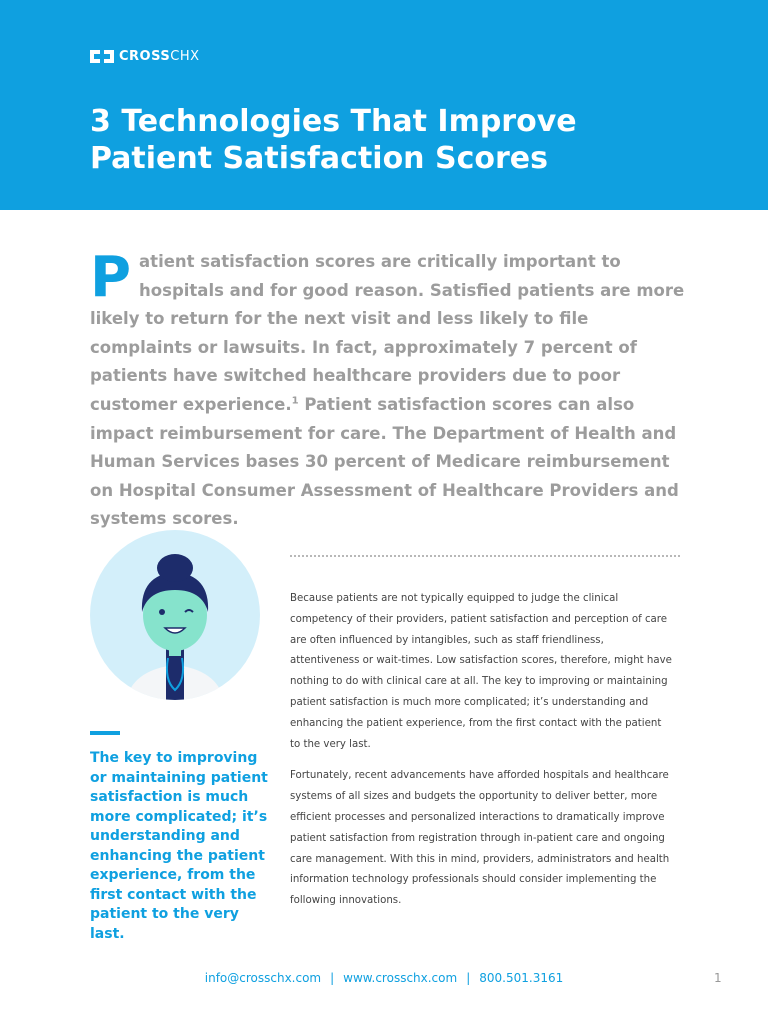 Image resolution: width=768 pixels, height=1024 pixels. I want to click on logo-icon, so click(102, 56).